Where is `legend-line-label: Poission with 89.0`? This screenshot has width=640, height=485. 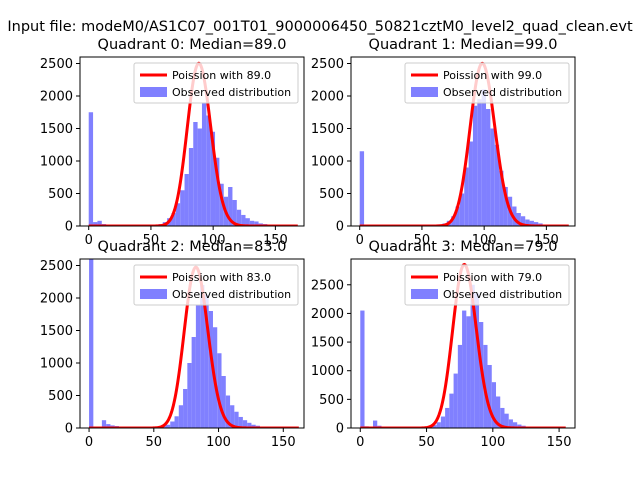
legend-line-label: Poission with 89.0 is located at coordinates (221, 75).